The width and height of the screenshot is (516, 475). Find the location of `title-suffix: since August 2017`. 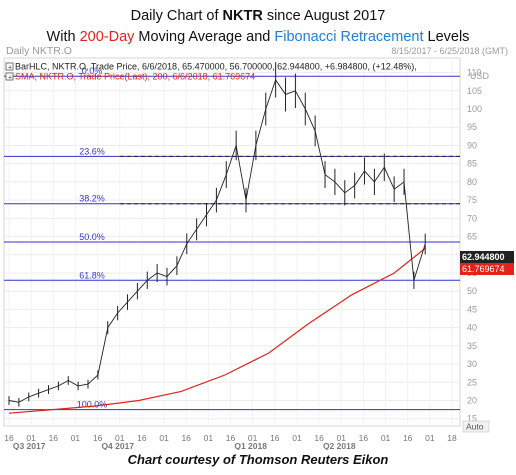

title-suffix: since August 2017 is located at coordinates (324, 16).